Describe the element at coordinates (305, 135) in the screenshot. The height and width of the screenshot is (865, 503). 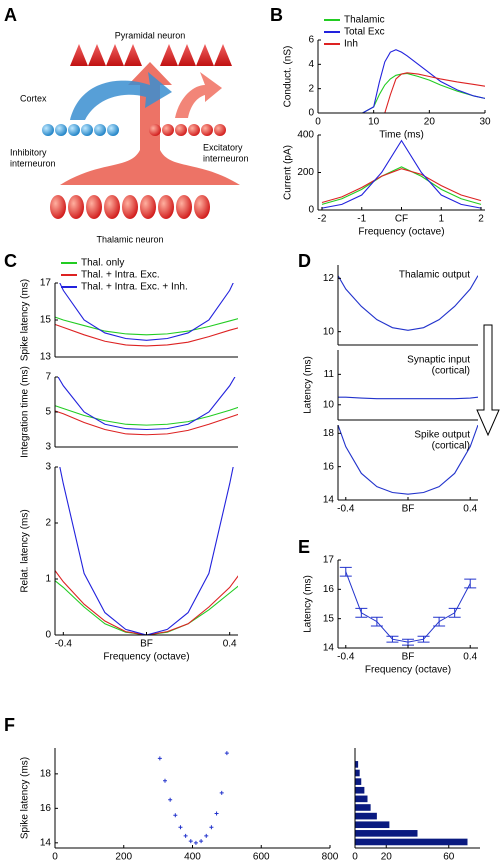
I see `y-tick-label: 400` at that location.